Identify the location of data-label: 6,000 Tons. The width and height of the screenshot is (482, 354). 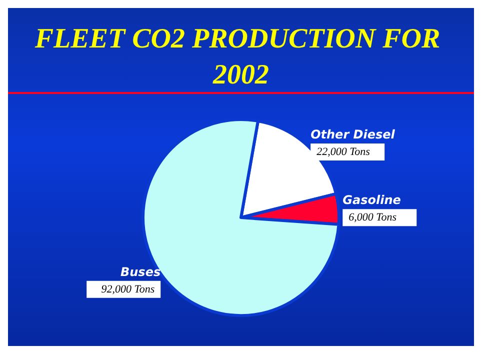
(372, 218).